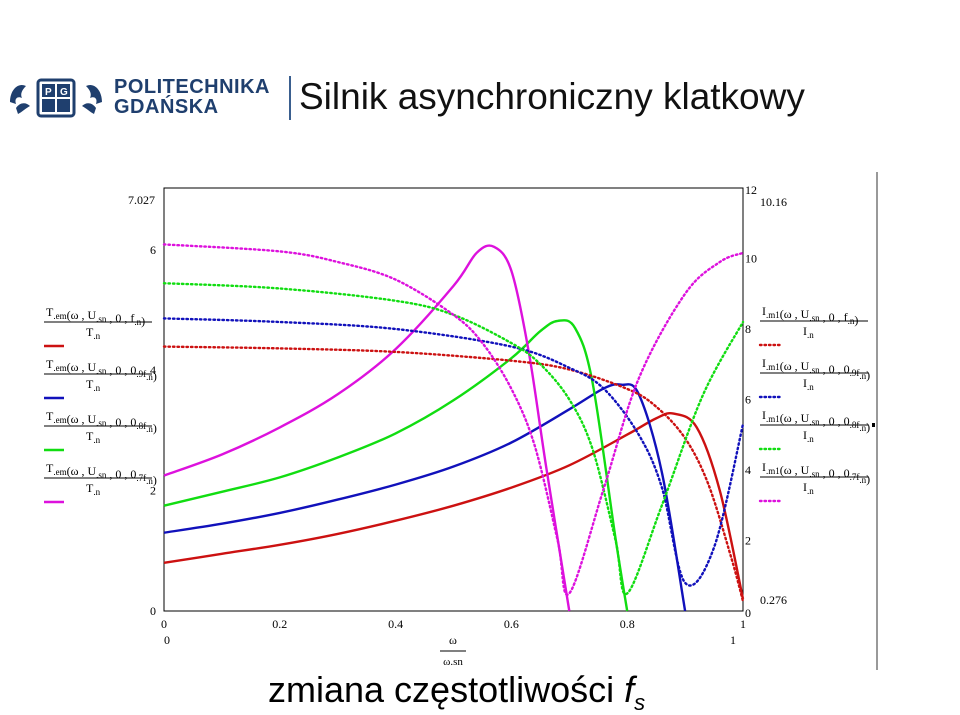 The width and height of the screenshot is (960, 715). Describe the element at coordinates (748, 400) in the screenshot. I see `right-tick-label: 6` at that location.